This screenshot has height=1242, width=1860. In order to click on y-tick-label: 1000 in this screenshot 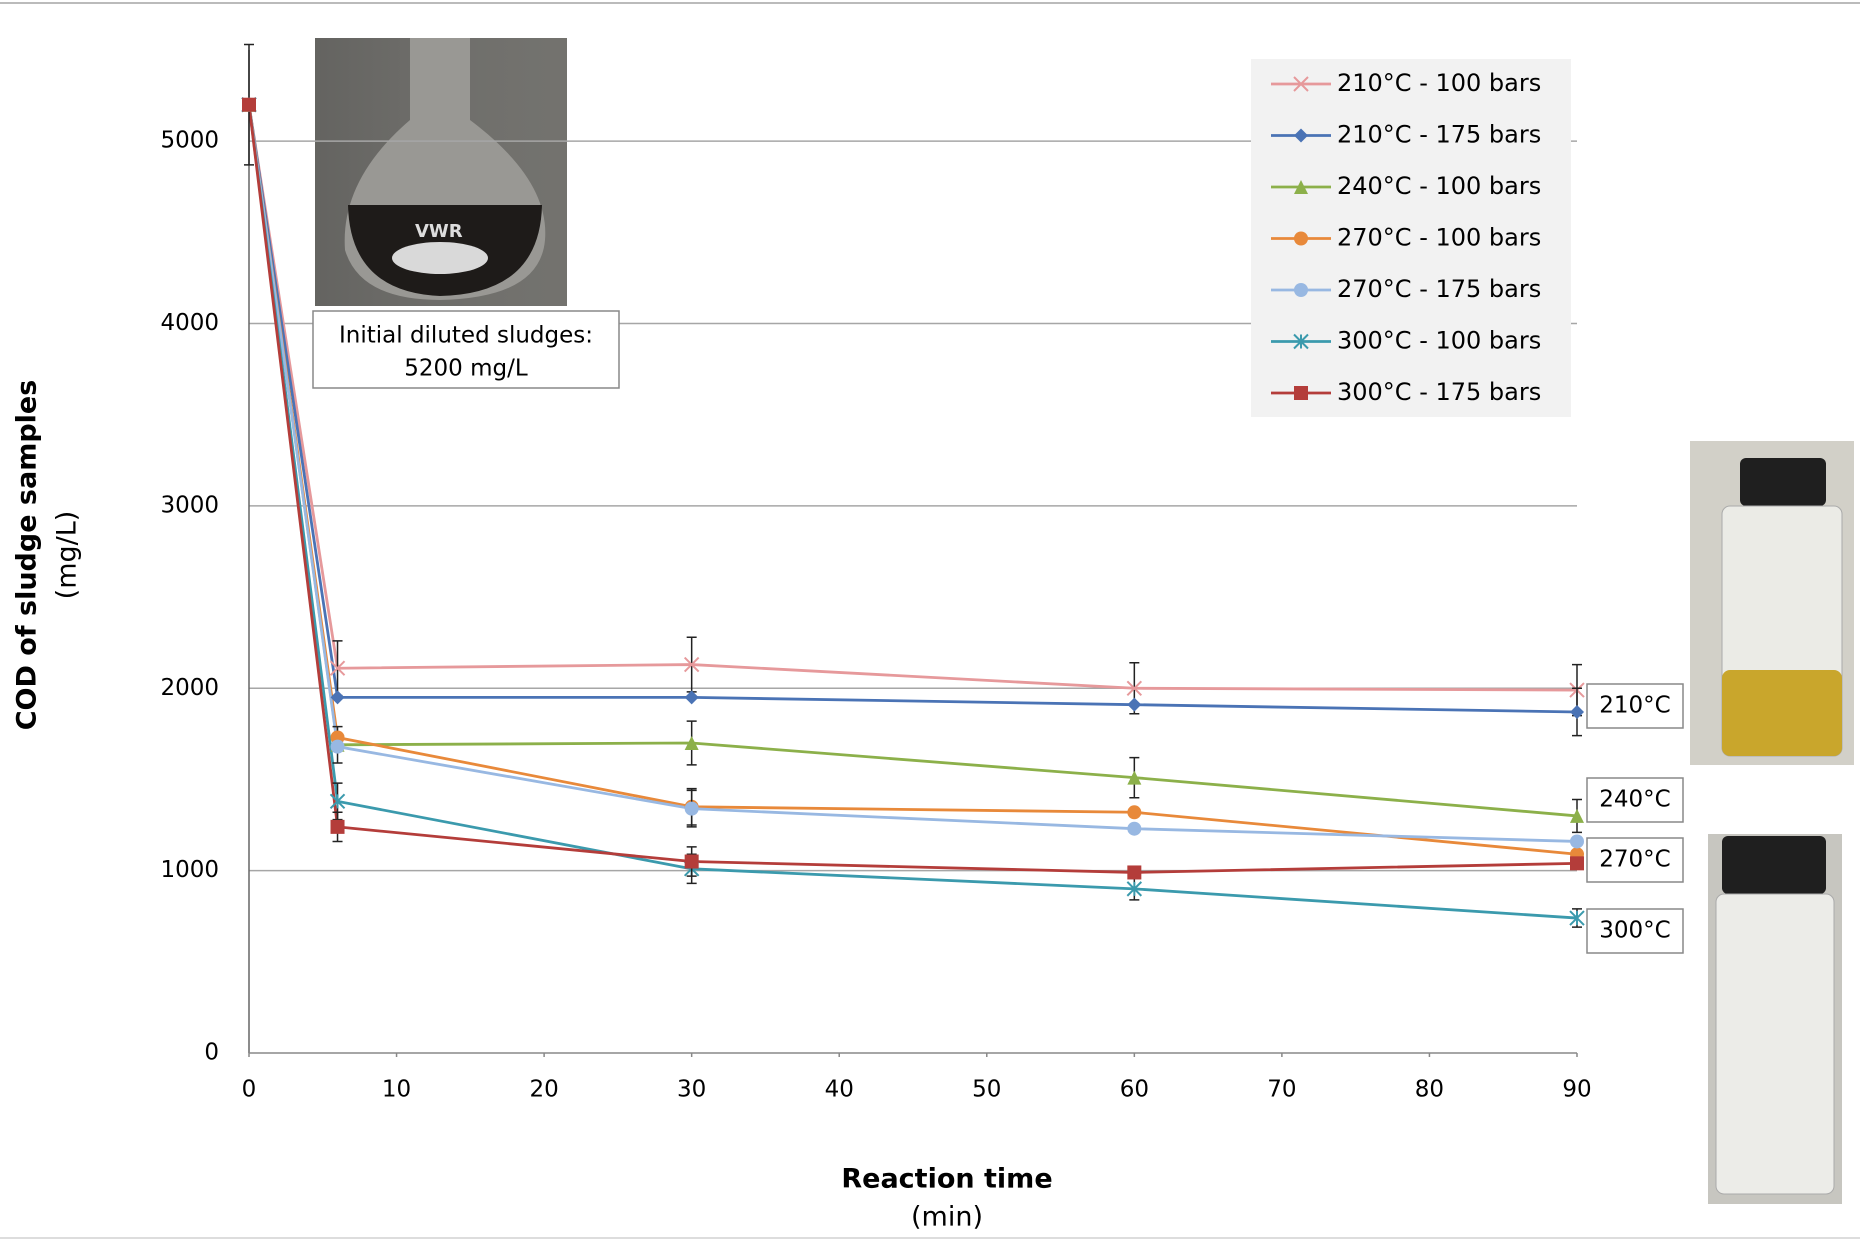, I will do `click(189, 870)`.